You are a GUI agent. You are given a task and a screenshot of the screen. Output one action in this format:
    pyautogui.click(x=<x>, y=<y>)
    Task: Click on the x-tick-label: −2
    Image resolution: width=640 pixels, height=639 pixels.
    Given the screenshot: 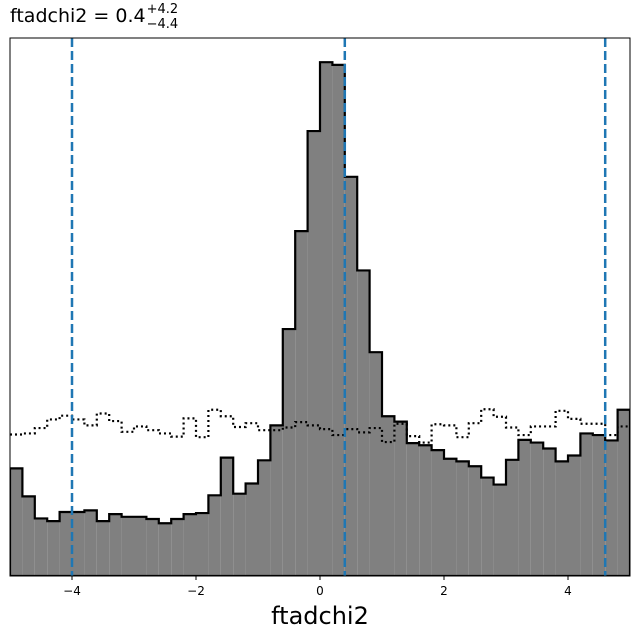 What is the action you would take?
    pyautogui.click(x=196, y=591)
    